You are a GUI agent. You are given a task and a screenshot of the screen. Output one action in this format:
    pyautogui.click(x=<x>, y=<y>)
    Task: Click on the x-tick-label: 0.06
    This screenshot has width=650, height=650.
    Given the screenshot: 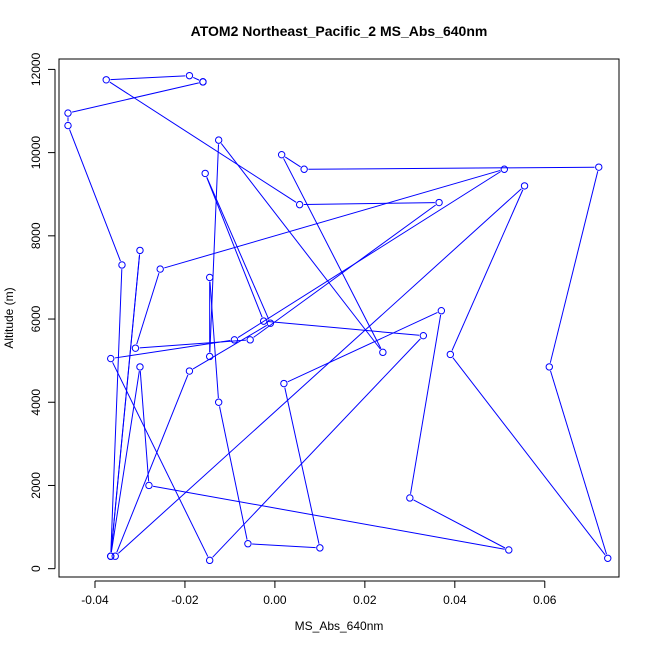 What is the action you would take?
    pyautogui.click(x=545, y=600)
    